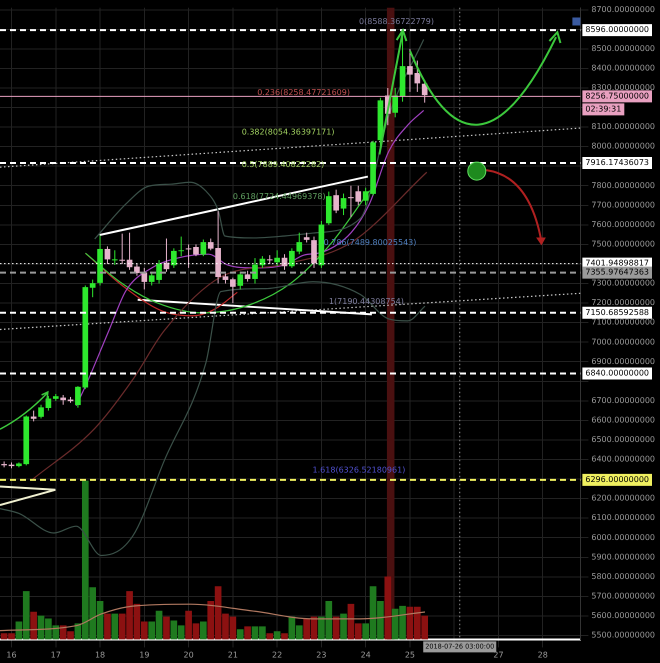 This screenshot has width=660, height=663. What do you see at coordinates (623, 537) in the screenshot?
I see `y-tick-label: 6000.00000000` at bounding box center [623, 537].